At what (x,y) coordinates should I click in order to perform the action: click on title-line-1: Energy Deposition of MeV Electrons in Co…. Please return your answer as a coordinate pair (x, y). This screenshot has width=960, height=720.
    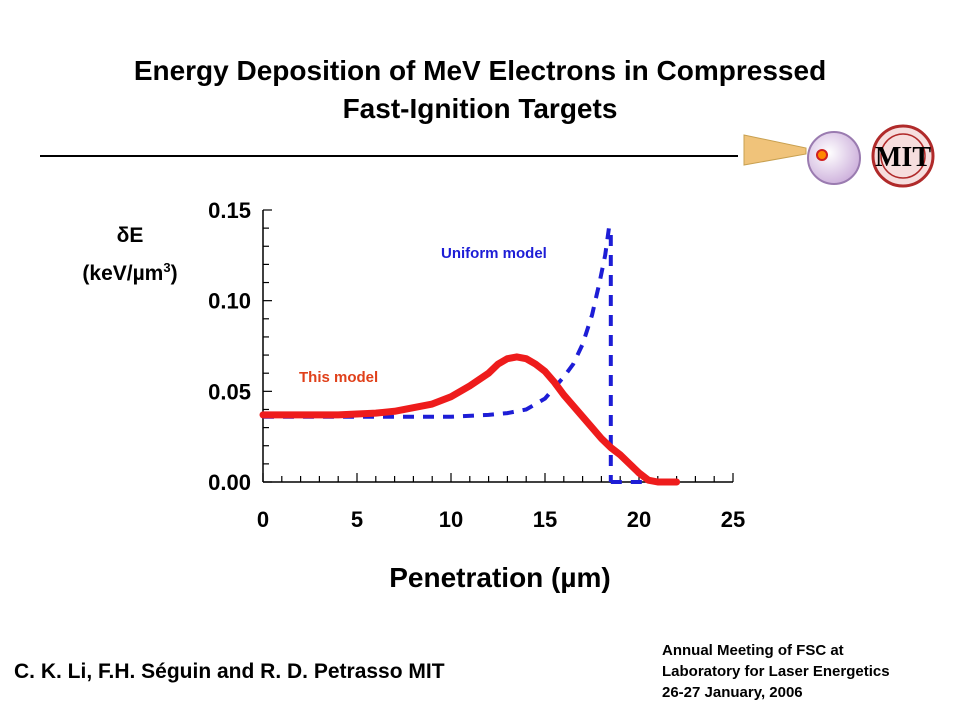
    Looking at the image, I should click on (480, 70).